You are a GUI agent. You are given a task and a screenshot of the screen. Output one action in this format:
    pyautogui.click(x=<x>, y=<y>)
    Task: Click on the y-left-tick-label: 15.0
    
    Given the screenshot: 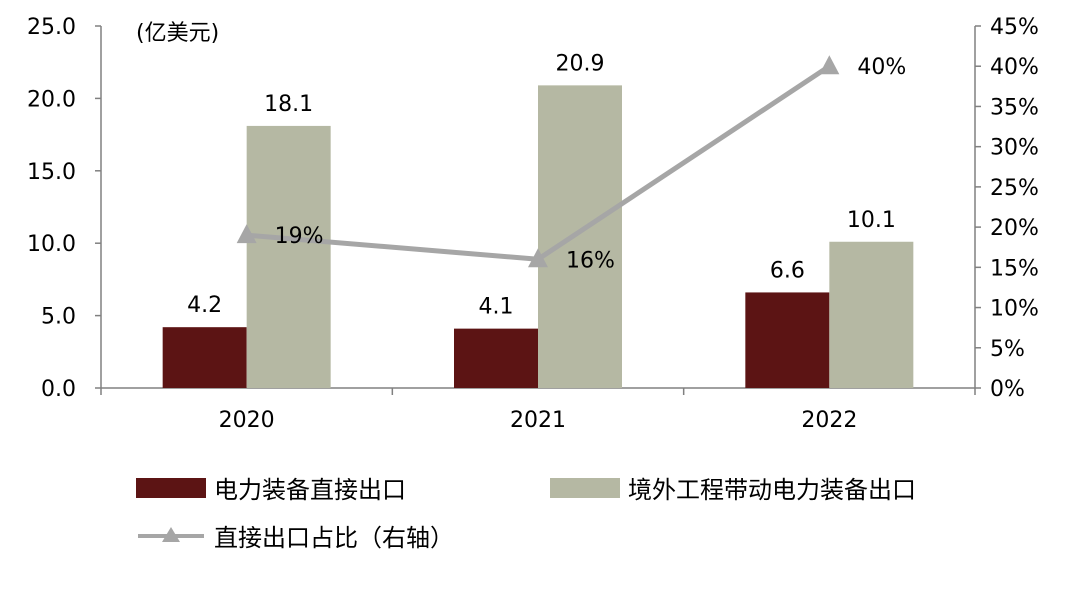 What is the action you would take?
    pyautogui.click(x=51, y=172)
    